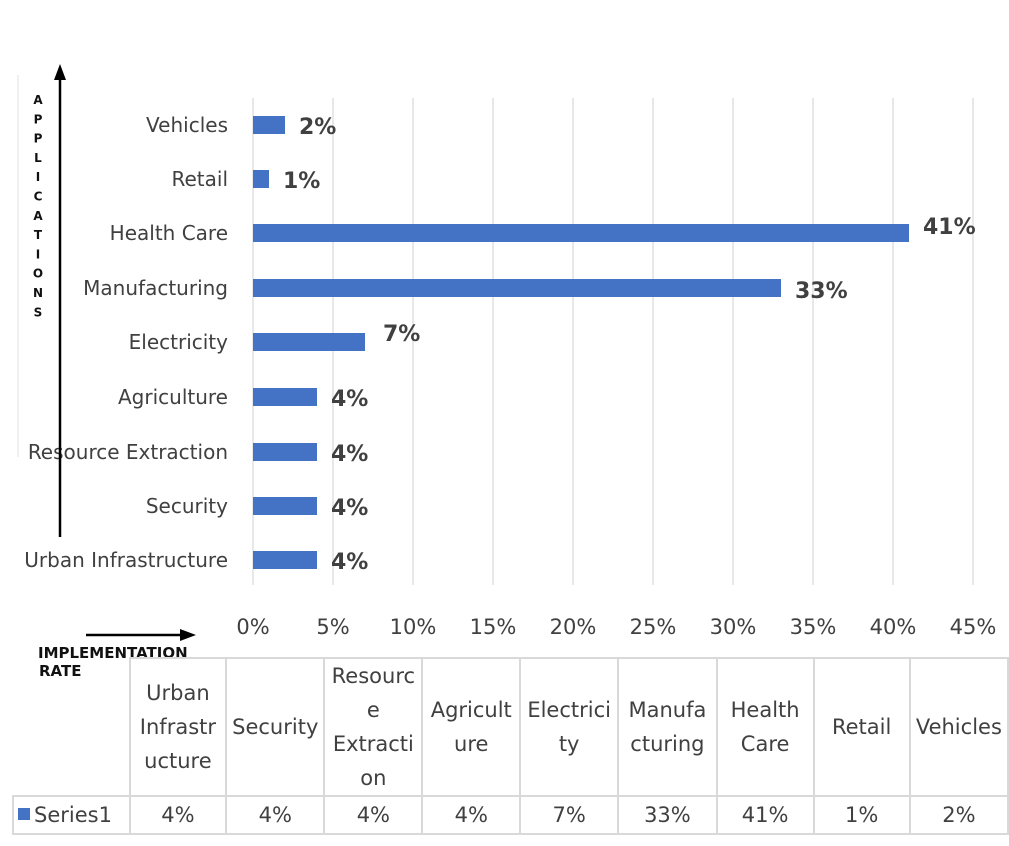 The width and height of the screenshot is (1009, 846). What do you see at coordinates (958, 815) in the screenshot?
I see `table-value-cell: 2%` at bounding box center [958, 815].